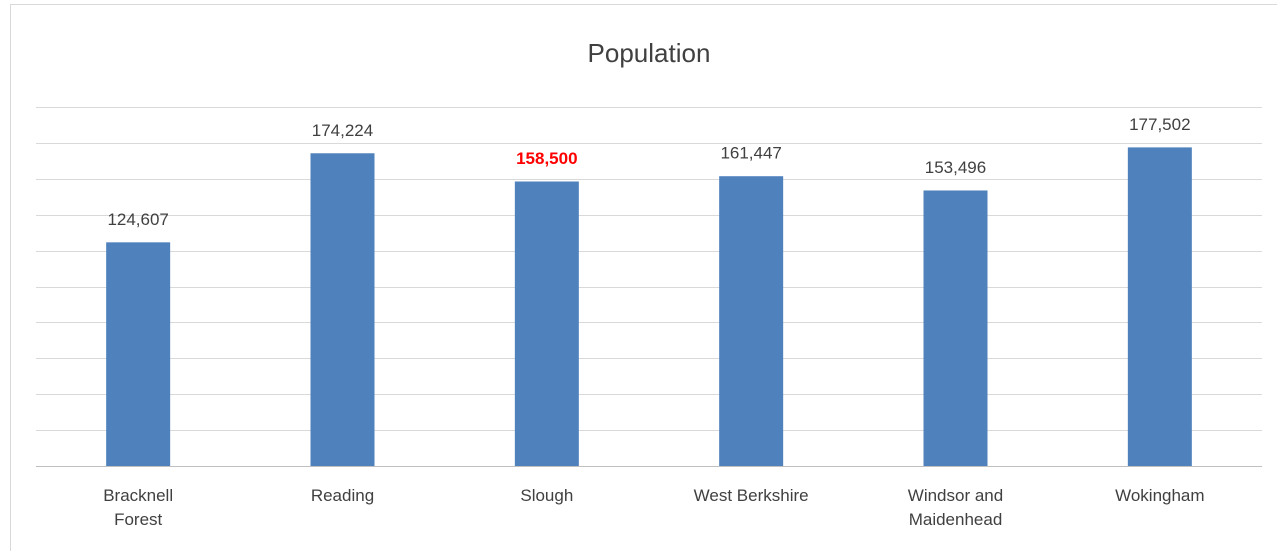  What do you see at coordinates (955, 167) in the screenshot?
I see `data-label: 153,496` at bounding box center [955, 167].